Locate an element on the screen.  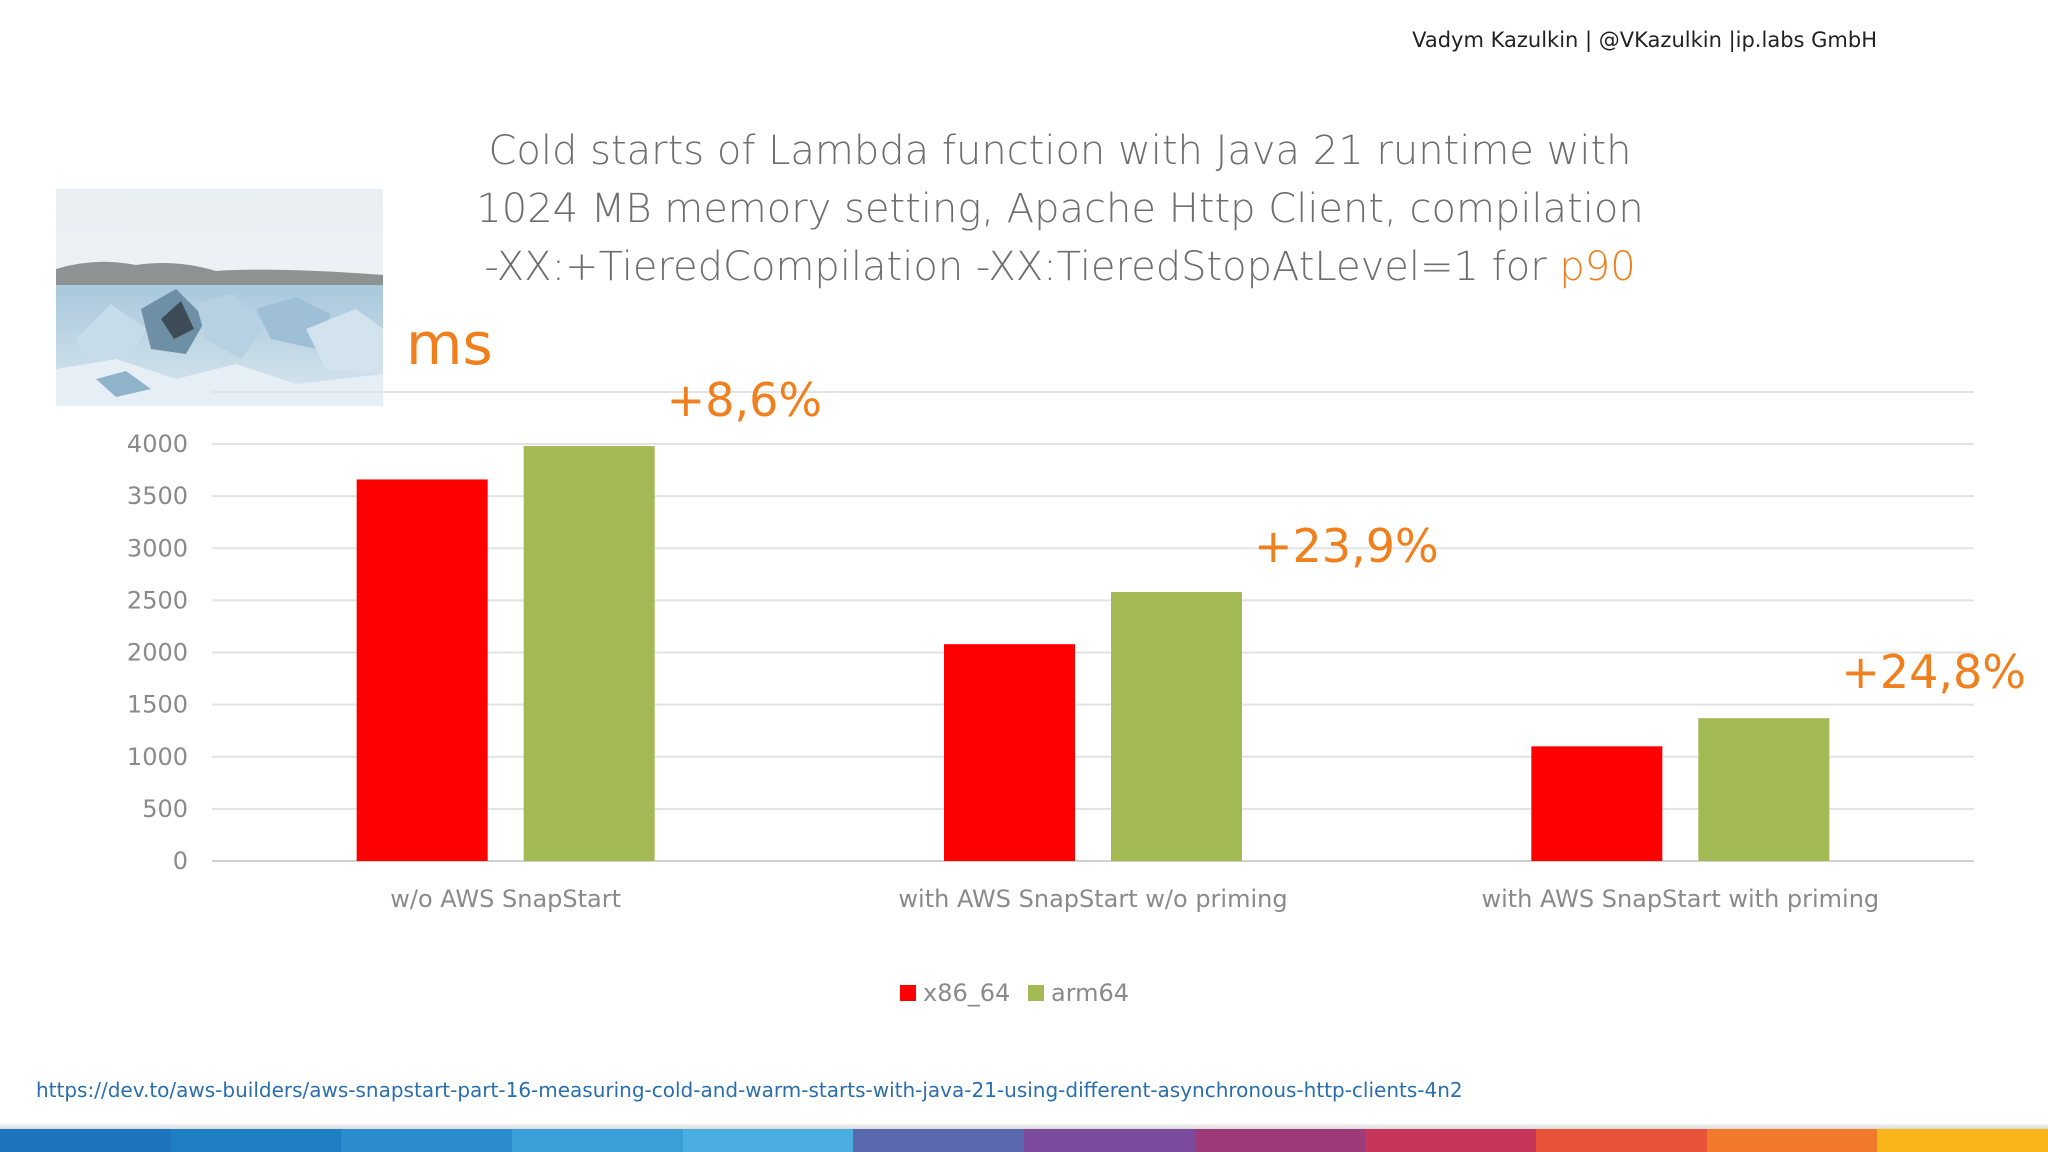
title-highlight: p90 is located at coordinates (1597, 267).